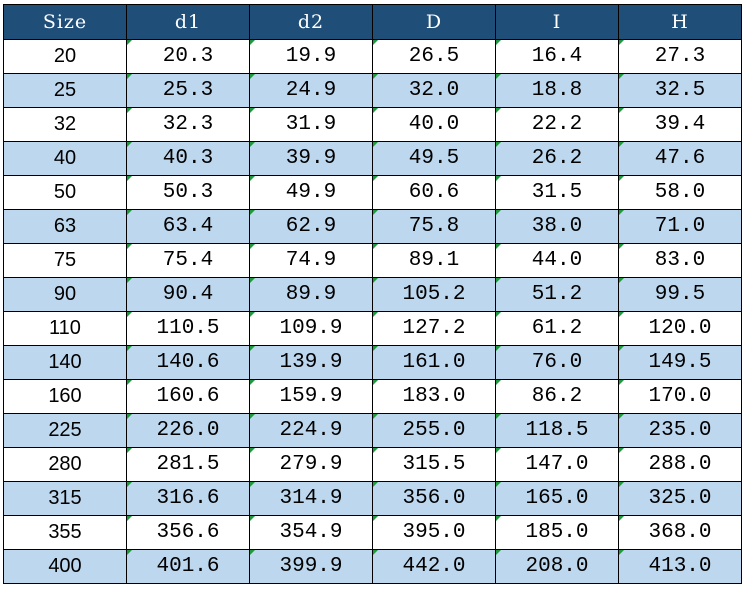 The height and width of the screenshot is (602, 745). Describe the element at coordinates (680, 56) in the screenshot. I see `cell-h: 27.3` at that location.